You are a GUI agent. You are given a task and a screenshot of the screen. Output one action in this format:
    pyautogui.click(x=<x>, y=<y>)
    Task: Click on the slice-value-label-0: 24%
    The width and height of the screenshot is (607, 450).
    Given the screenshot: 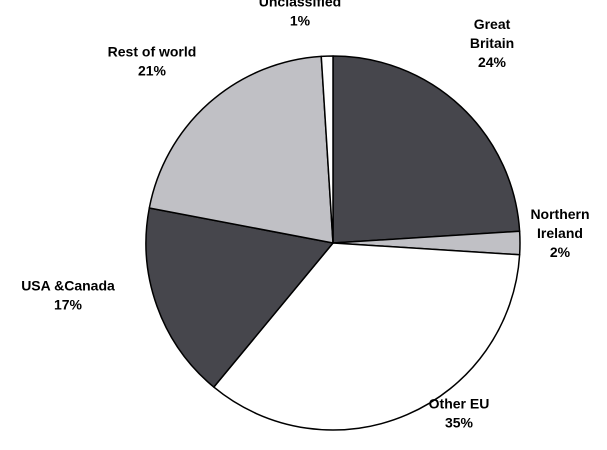 What is the action you would take?
    pyautogui.click(x=492, y=62)
    